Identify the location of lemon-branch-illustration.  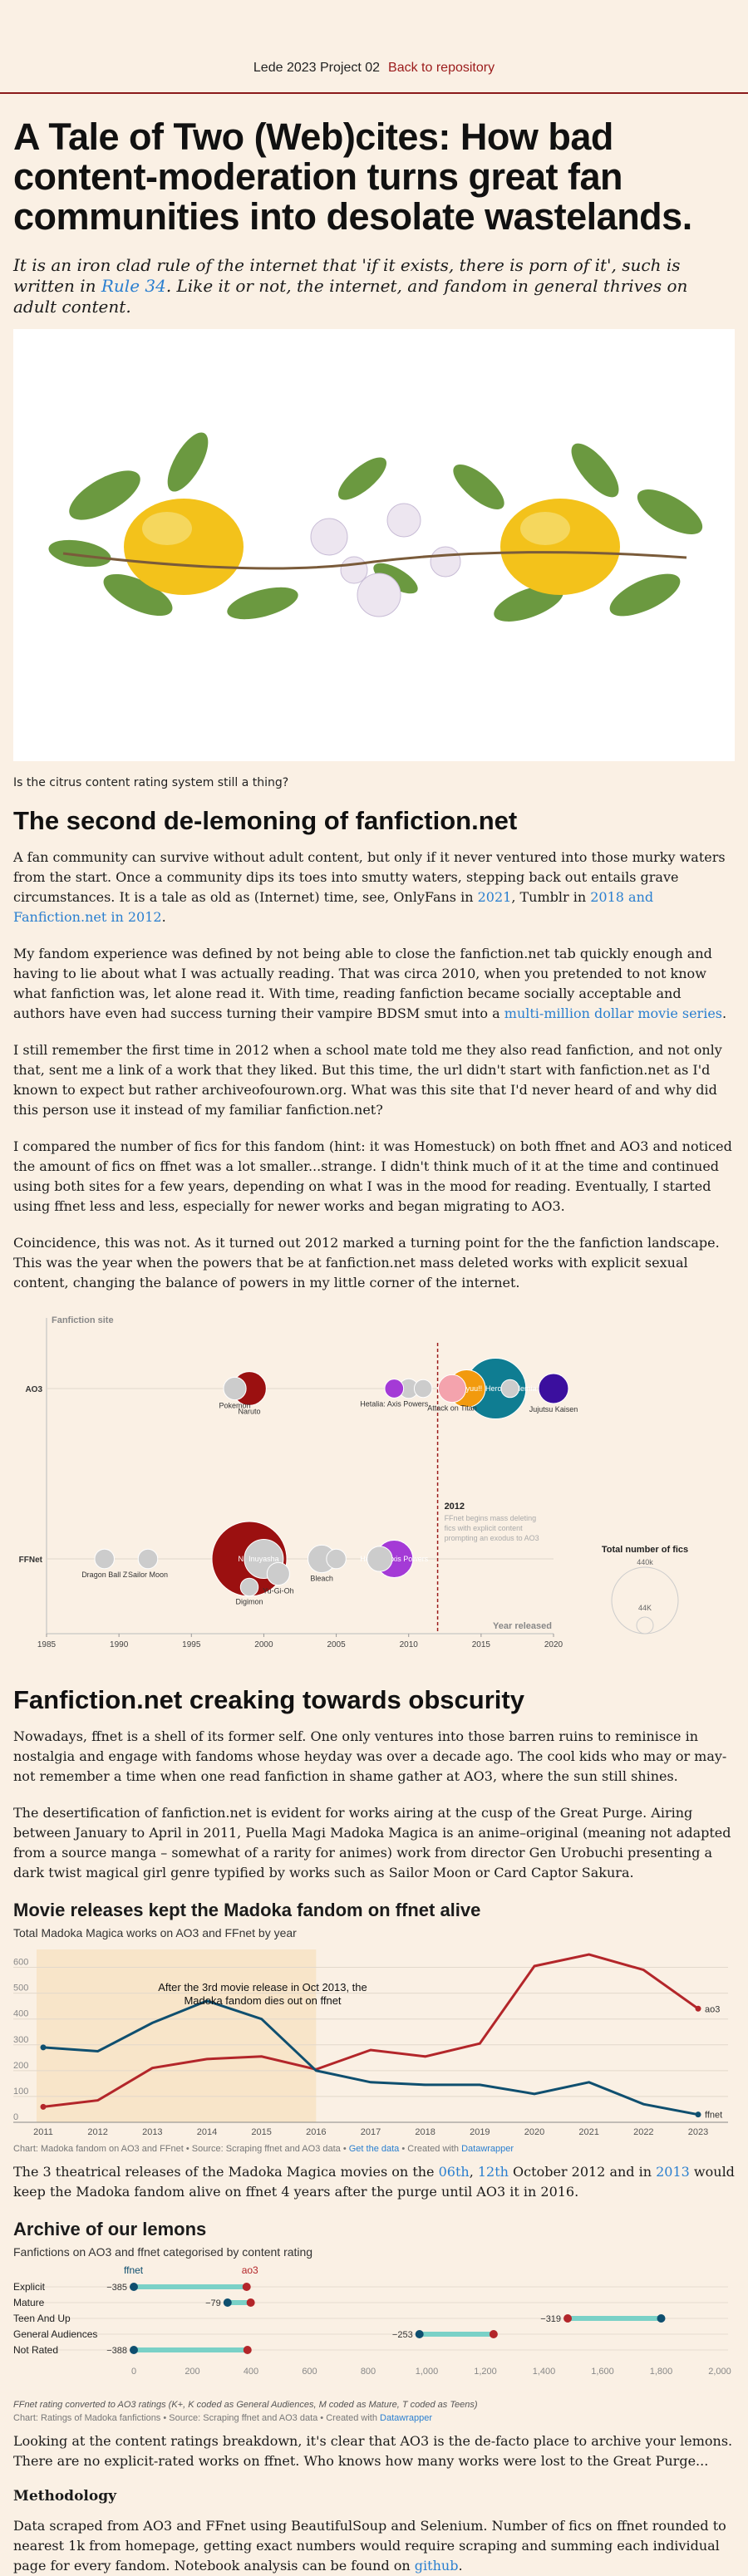
(375, 527).